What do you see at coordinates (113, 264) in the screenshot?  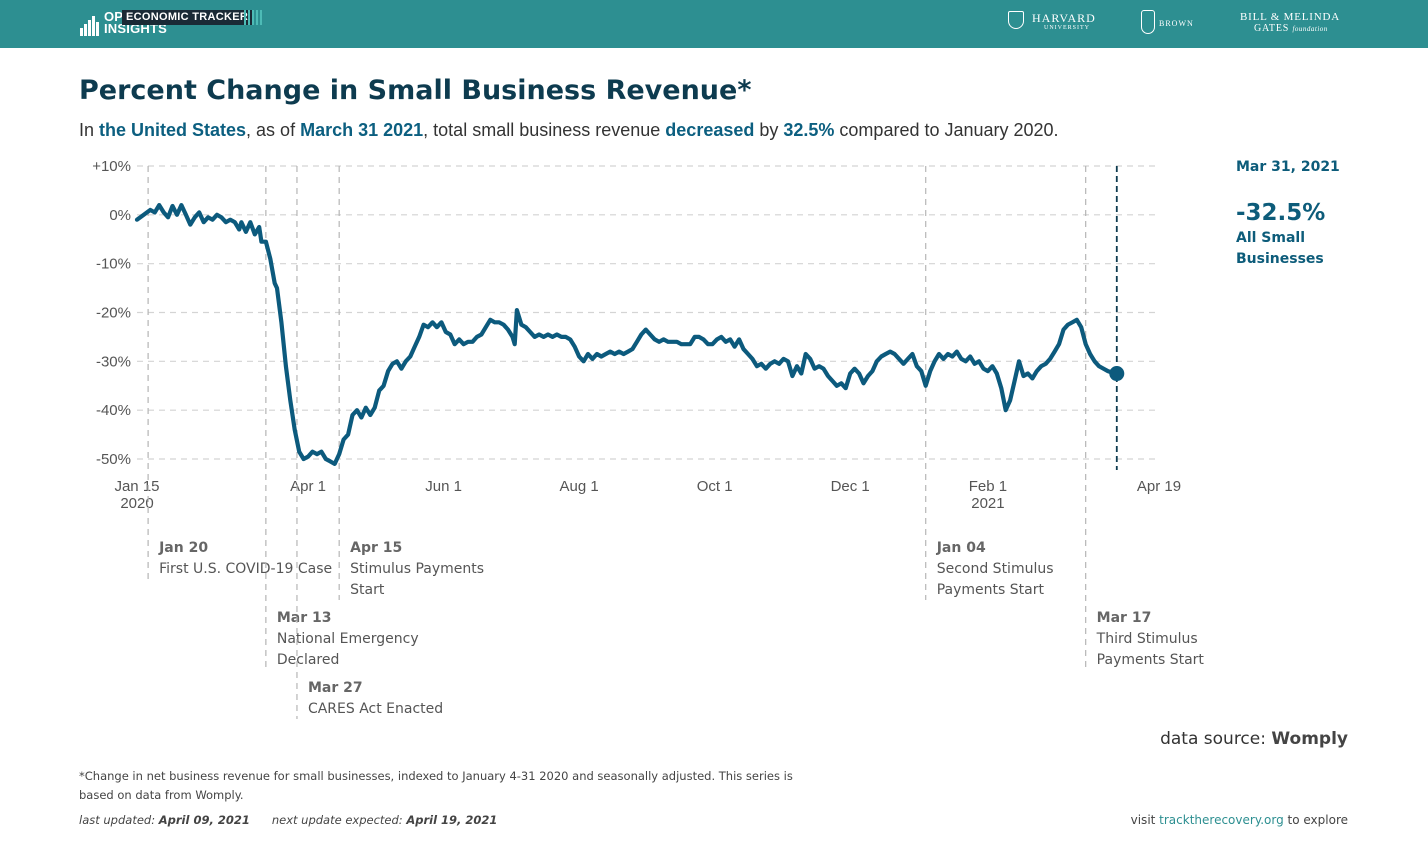 I see `y-tick-label: -10%` at bounding box center [113, 264].